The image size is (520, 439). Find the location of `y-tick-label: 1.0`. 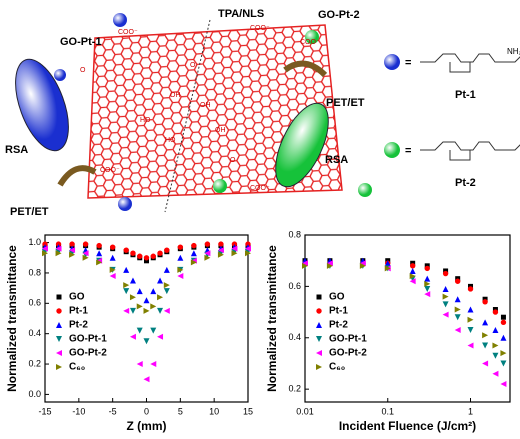

y-tick-label: 1.0 is located at coordinates (34, 242).